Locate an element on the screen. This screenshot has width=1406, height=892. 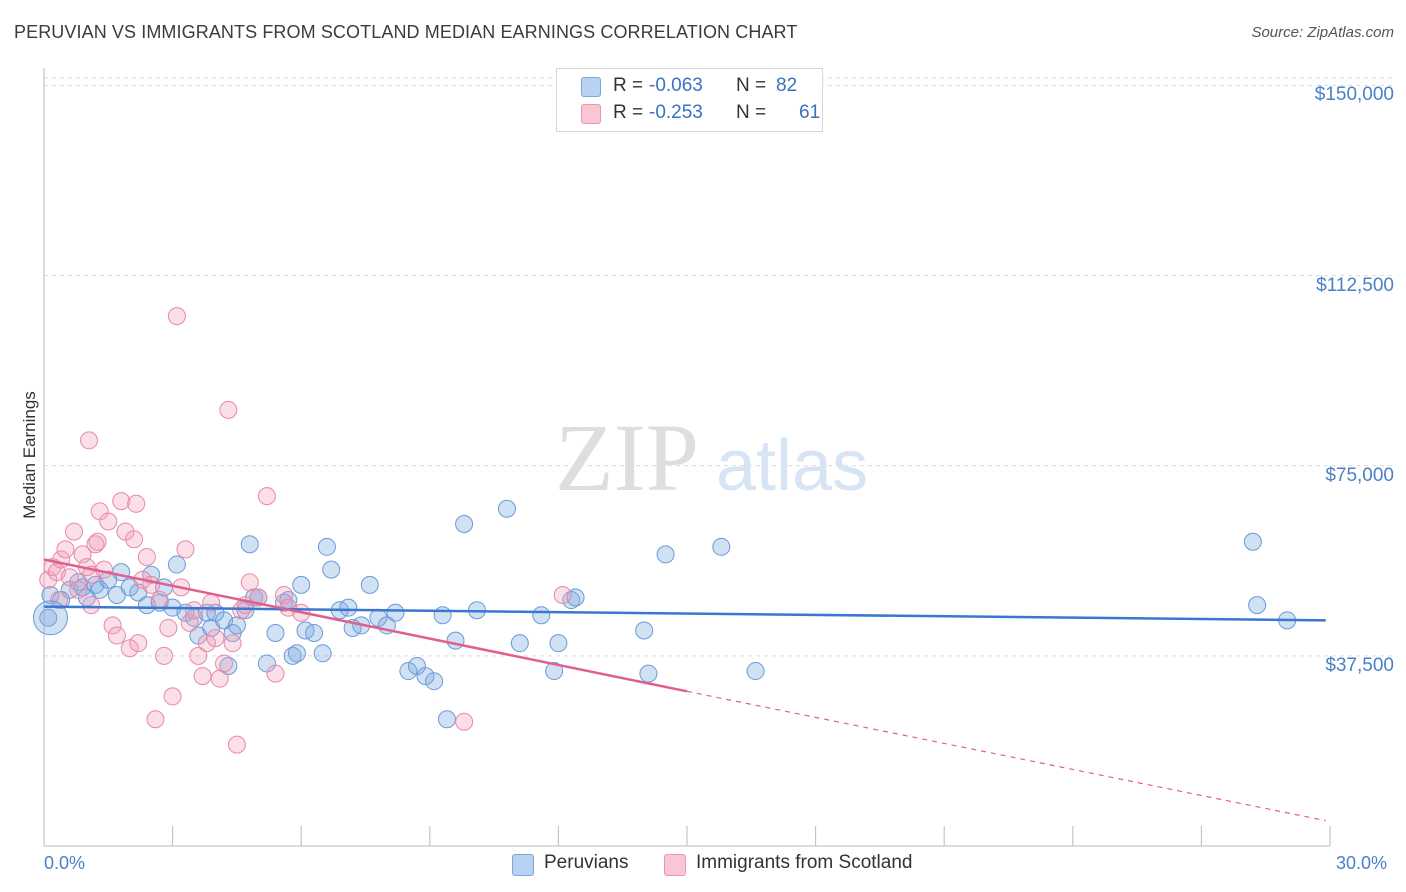
bottom-legend-swatch-pink is located at coordinates (675, 865).